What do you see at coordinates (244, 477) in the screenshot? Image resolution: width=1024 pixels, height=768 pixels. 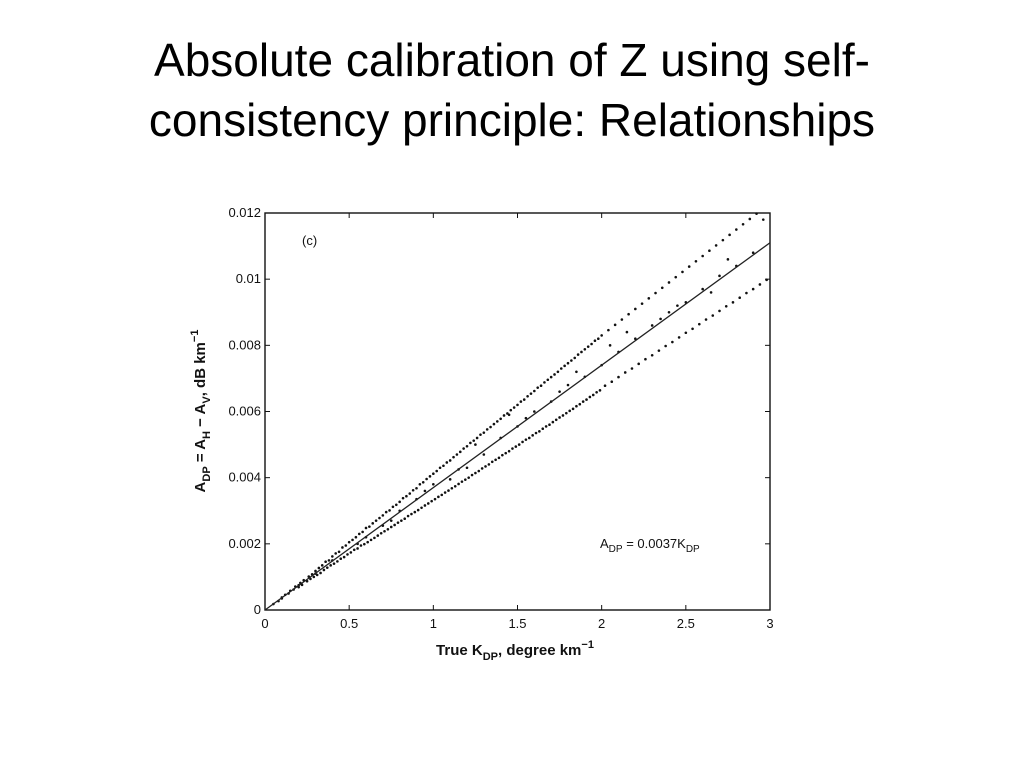 I see `y-tick-label: 0.004` at bounding box center [244, 477].